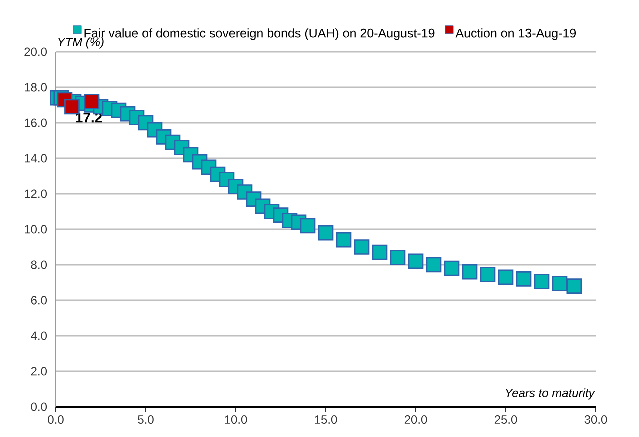  What do you see at coordinates (506, 420) in the screenshot?
I see `x-tick-label: 25.0` at bounding box center [506, 420].